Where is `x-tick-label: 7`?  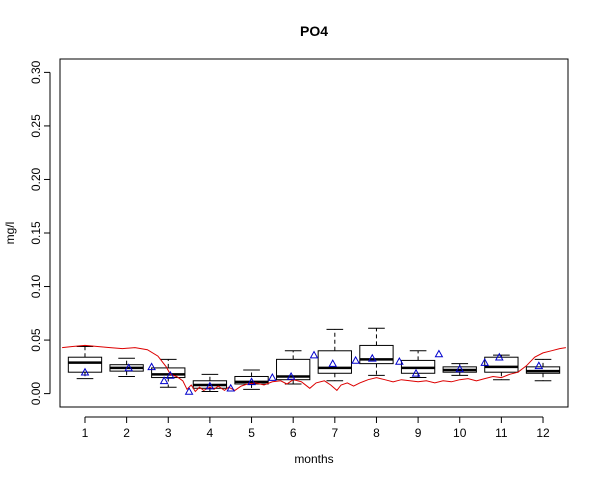 x-tick-label: 7 is located at coordinates (334, 433).